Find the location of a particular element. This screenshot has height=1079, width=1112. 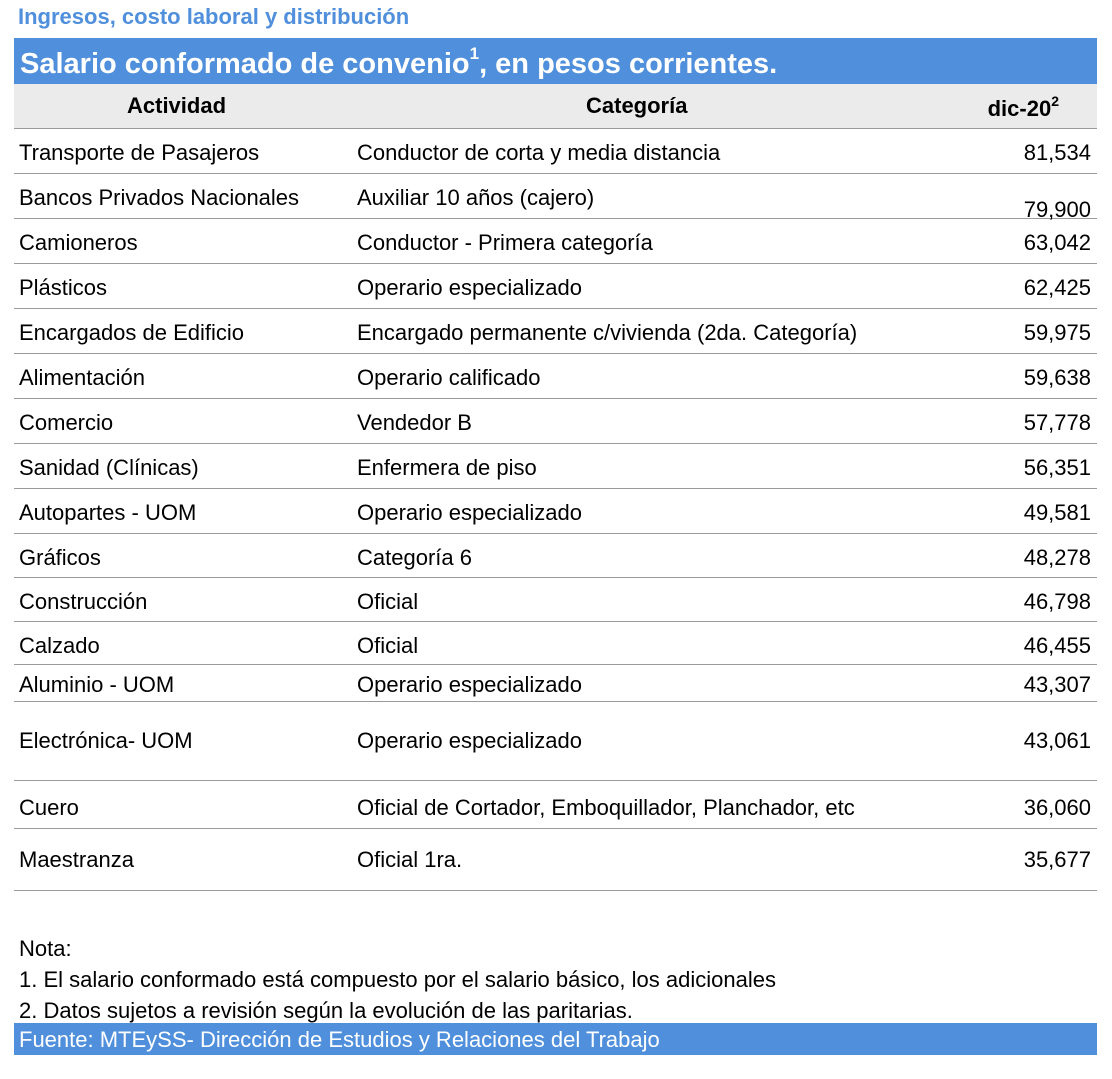

cell-categoria: Auxiliar 10 años (cajero) is located at coordinates (476, 197).